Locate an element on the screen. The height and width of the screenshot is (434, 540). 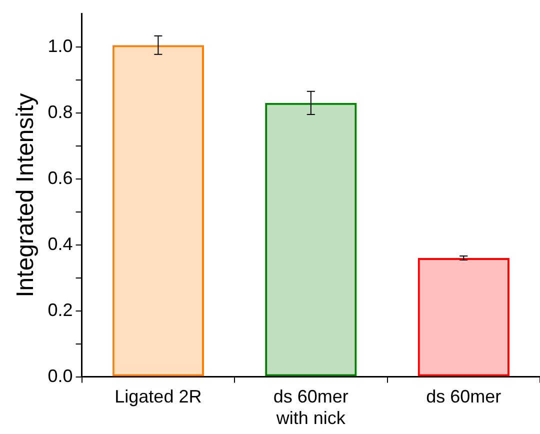
y-tick-label: 0.4 is located at coordinates (60, 244).